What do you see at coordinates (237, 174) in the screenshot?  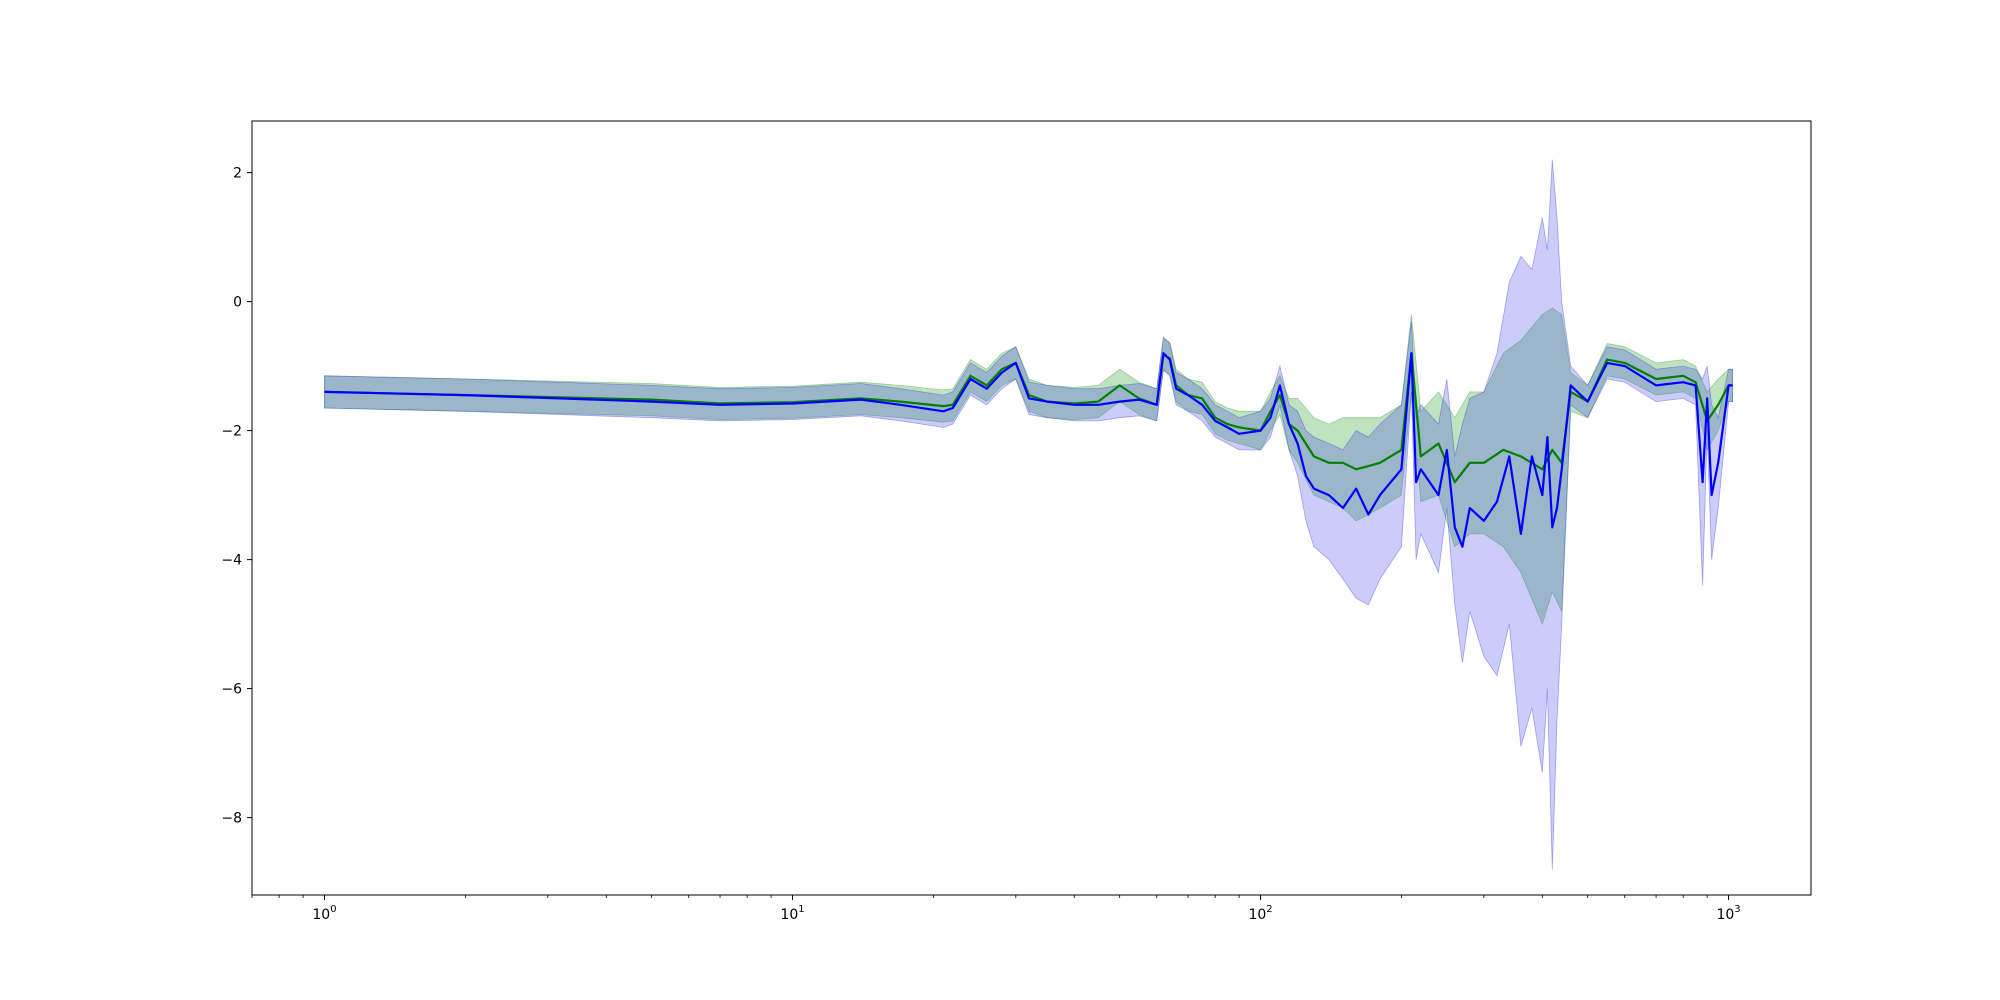 I see `y-tick-label: 2` at bounding box center [237, 174].